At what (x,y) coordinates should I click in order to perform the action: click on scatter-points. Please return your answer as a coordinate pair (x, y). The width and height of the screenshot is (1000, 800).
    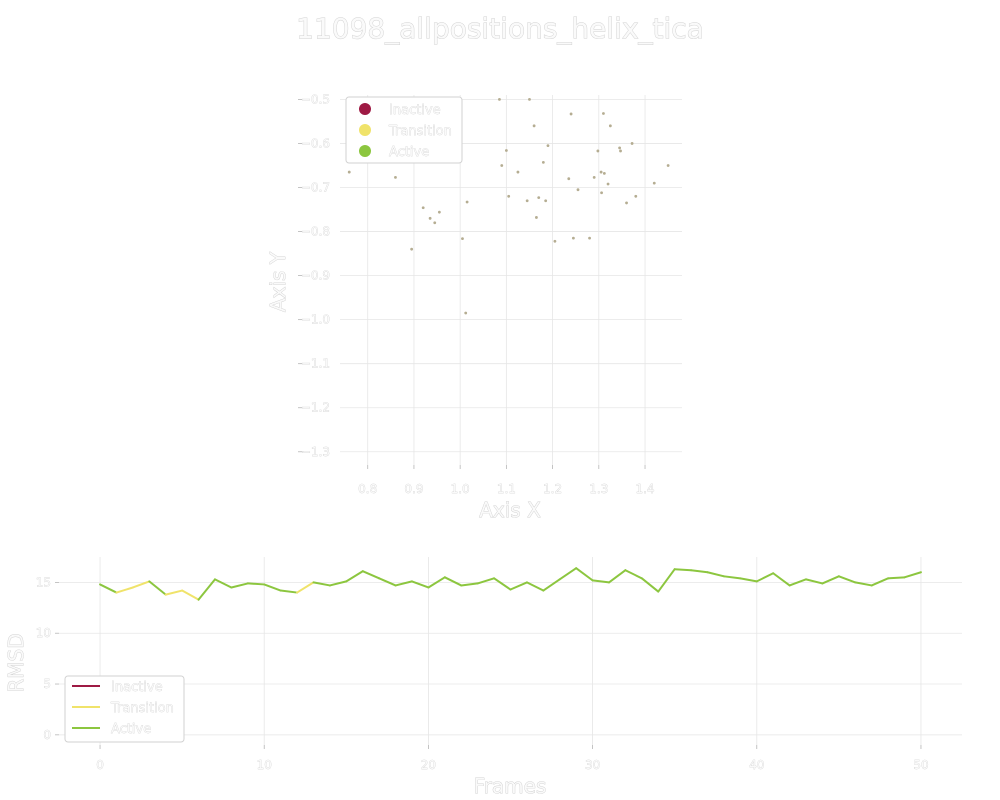
    Looking at the image, I should click on (508, 206).